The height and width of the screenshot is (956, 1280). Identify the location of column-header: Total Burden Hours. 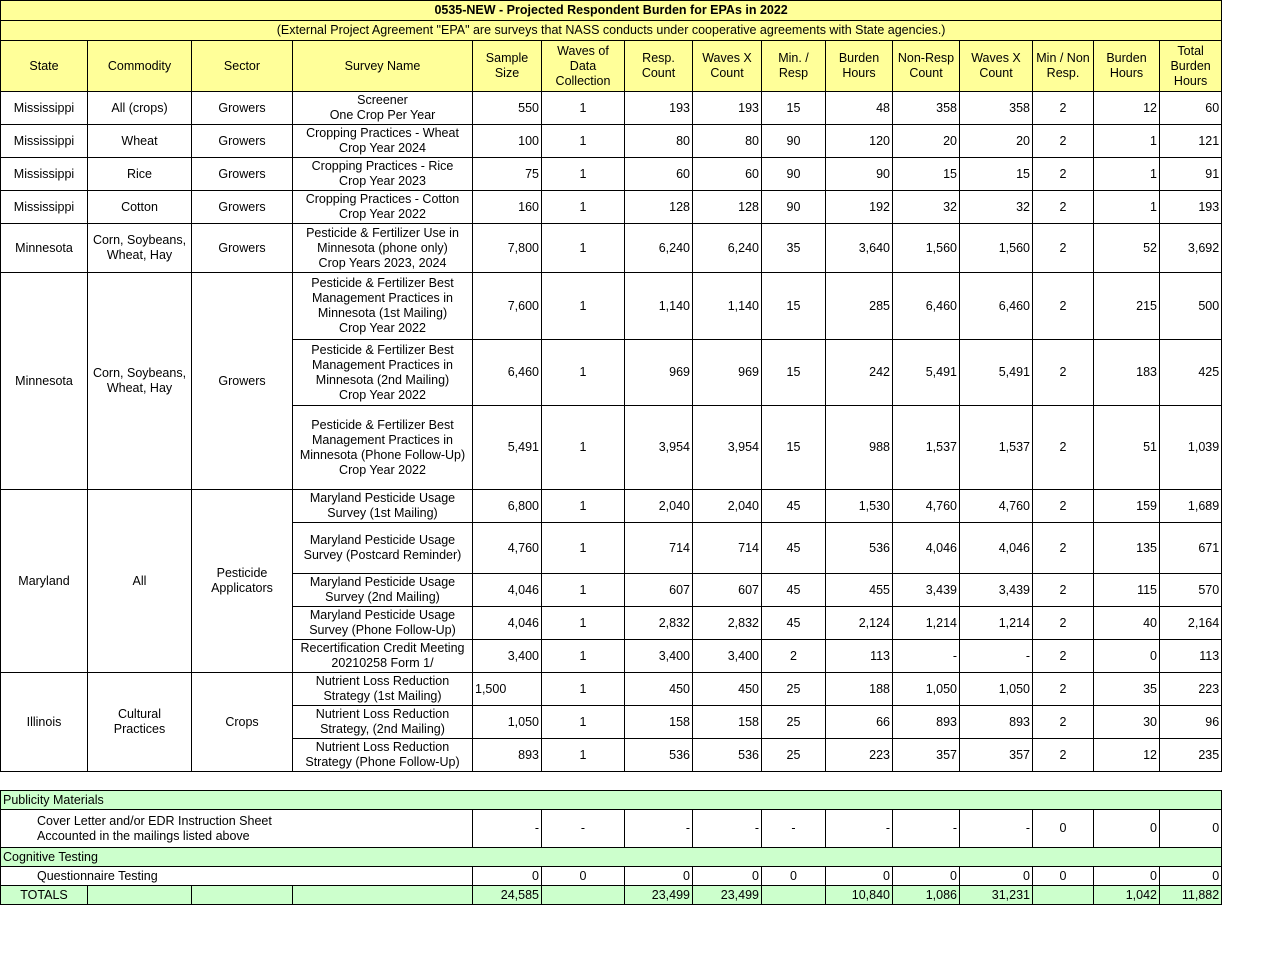
(1190, 66).